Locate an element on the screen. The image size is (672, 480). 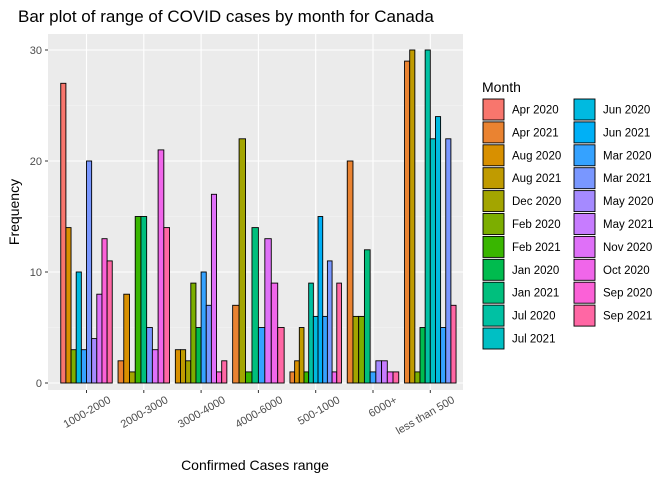
legend-label: Sep 2020 is located at coordinates (627, 294).